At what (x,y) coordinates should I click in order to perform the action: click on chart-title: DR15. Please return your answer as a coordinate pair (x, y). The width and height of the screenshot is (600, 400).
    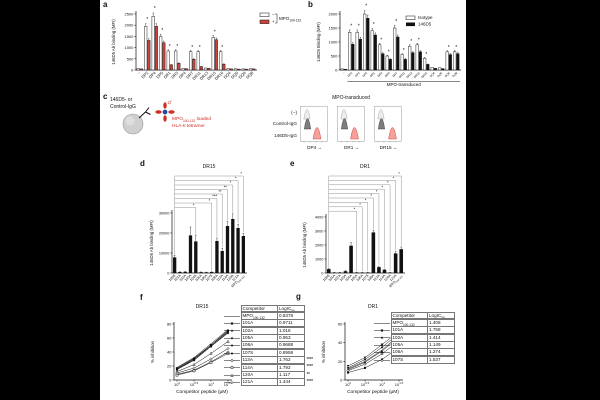
    Looking at the image, I should click on (202, 307).